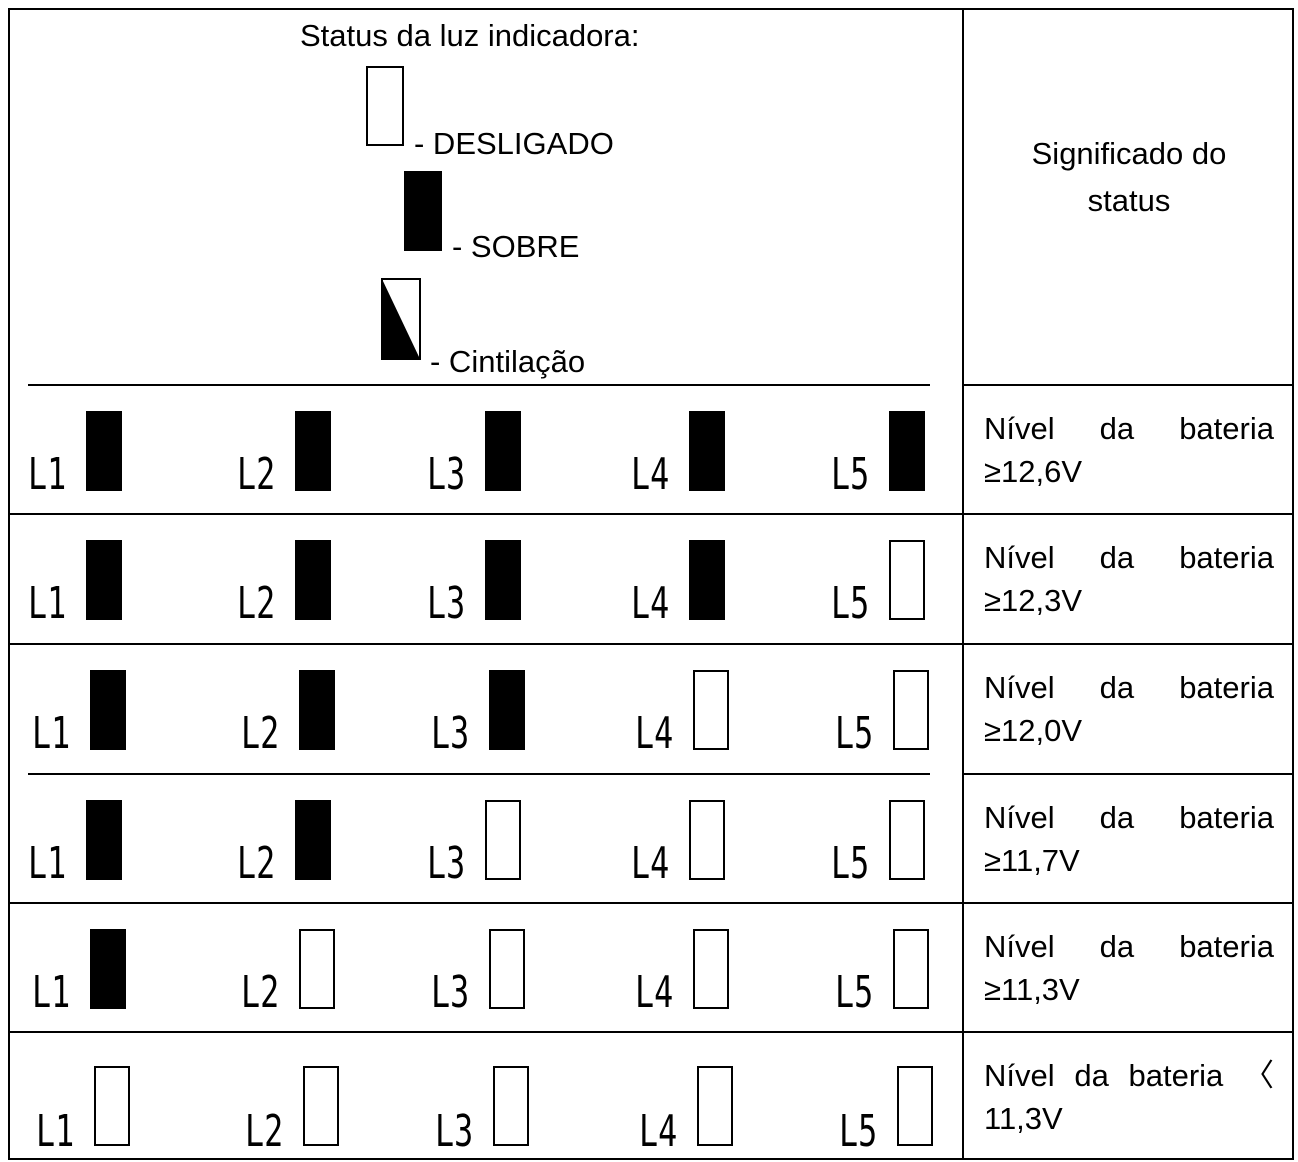  What do you see at coordinates (651, 9) in the screenshot?
I see `table-border-top` at bounding box center [651, 9].